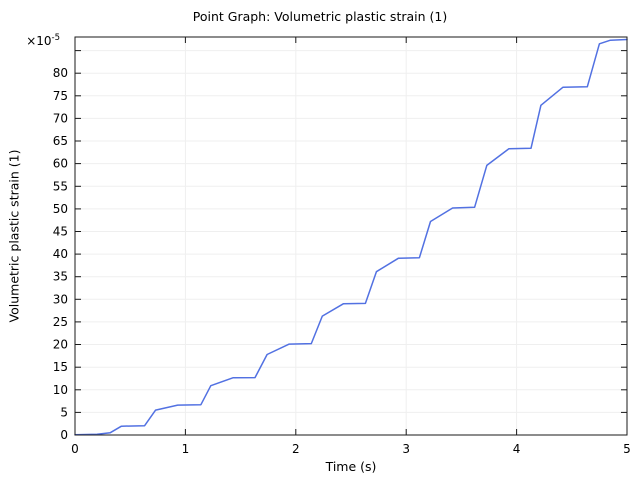 The image size is (640, 480). Describe the element at coordinates (60, 345) in the screenshot. I see `y-tick-label: 20` at that location.